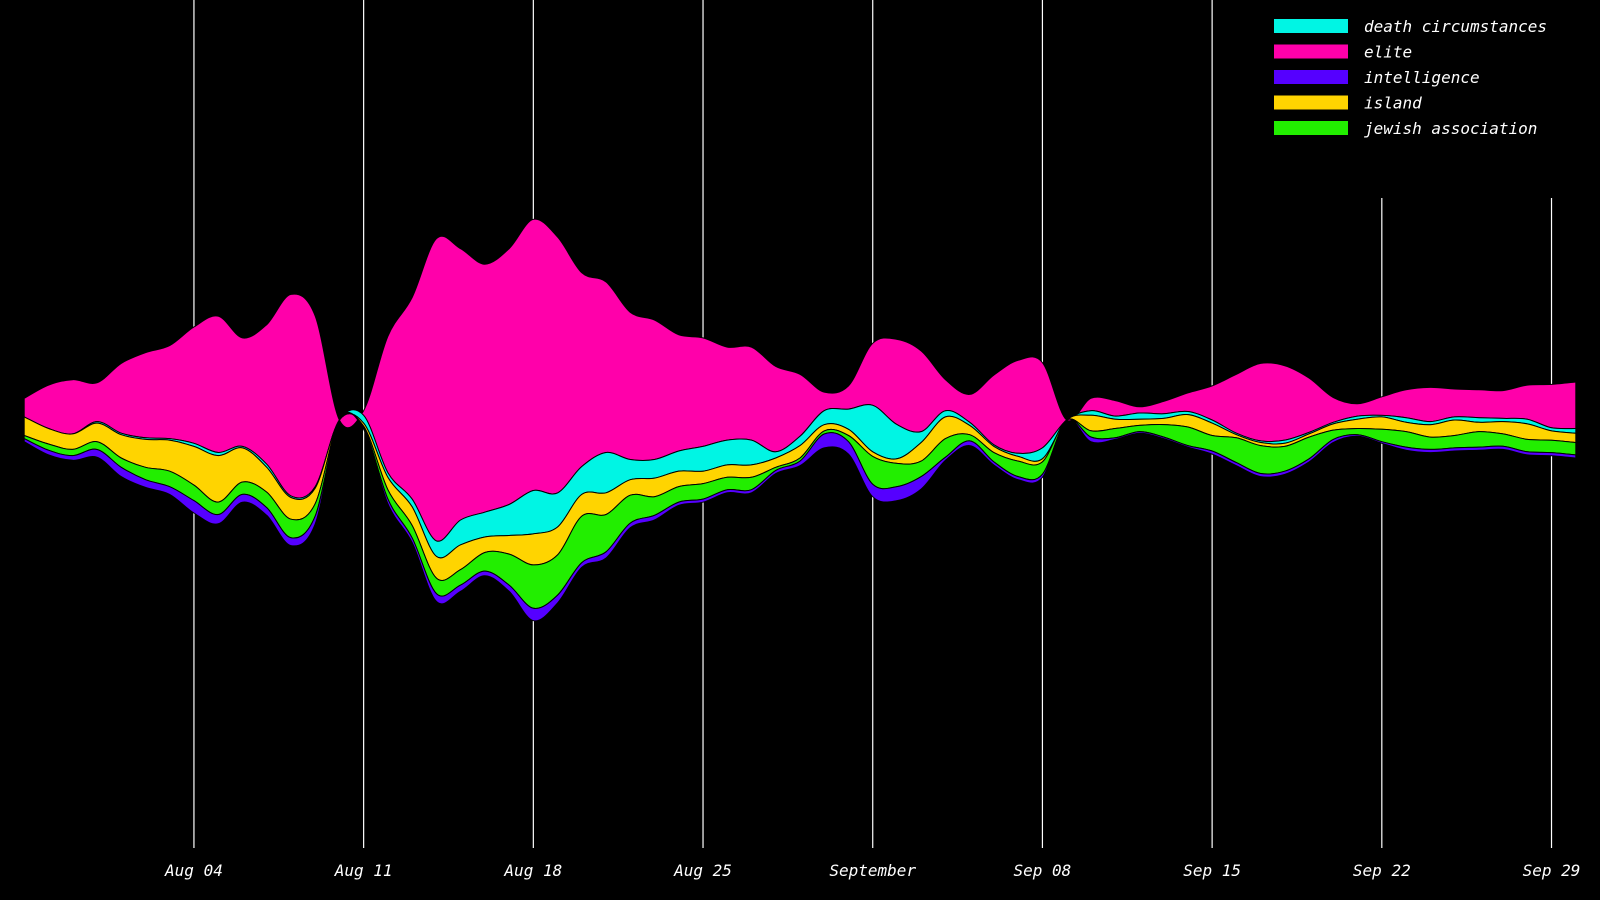  Describe the element at coordinates (1311, 51) in the screenshot. I see `legend-swatch-elite` at that location.